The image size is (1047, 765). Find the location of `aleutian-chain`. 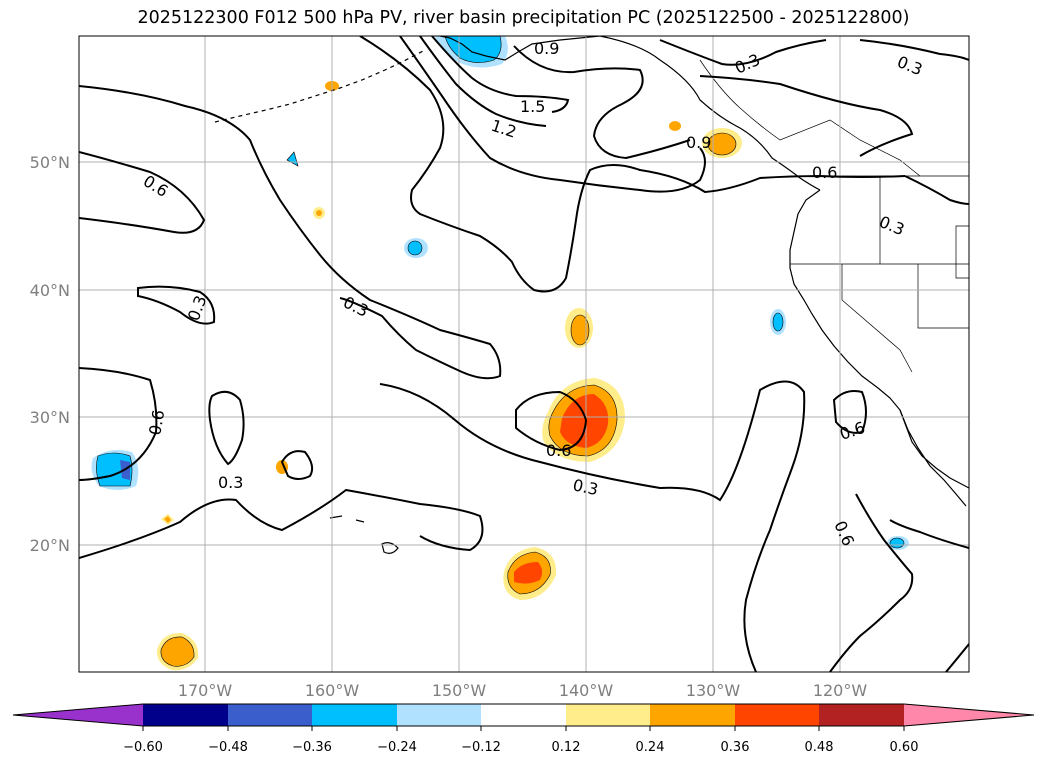

aleutian-chain is located at coordinates (320, 86).